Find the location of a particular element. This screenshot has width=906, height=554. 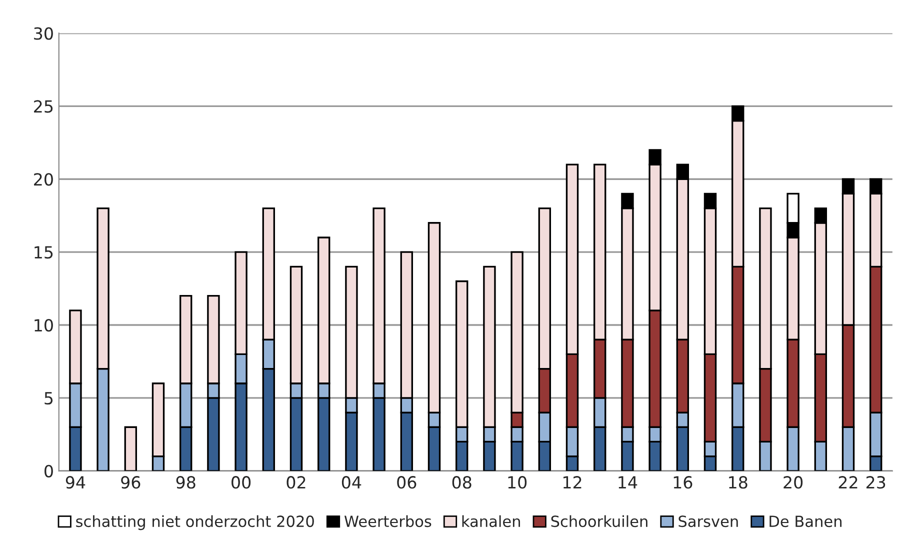

y-tick-label: 25 is located at coordinates (43, 106).